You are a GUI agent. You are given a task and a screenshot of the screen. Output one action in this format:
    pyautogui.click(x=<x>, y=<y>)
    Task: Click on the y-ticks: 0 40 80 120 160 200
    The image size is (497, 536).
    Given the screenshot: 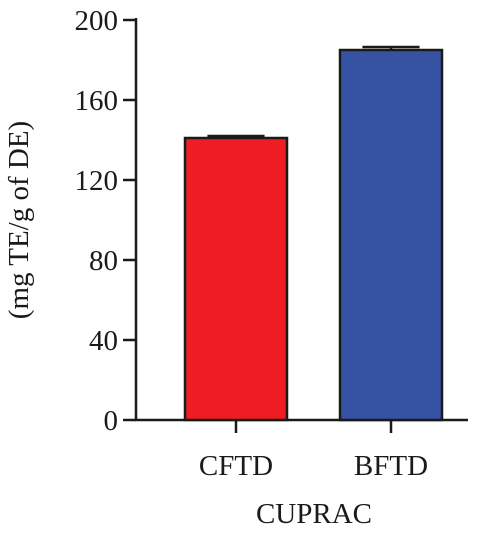 What is the action you would take?
    pyautogui.click(x=105, y=221)
    